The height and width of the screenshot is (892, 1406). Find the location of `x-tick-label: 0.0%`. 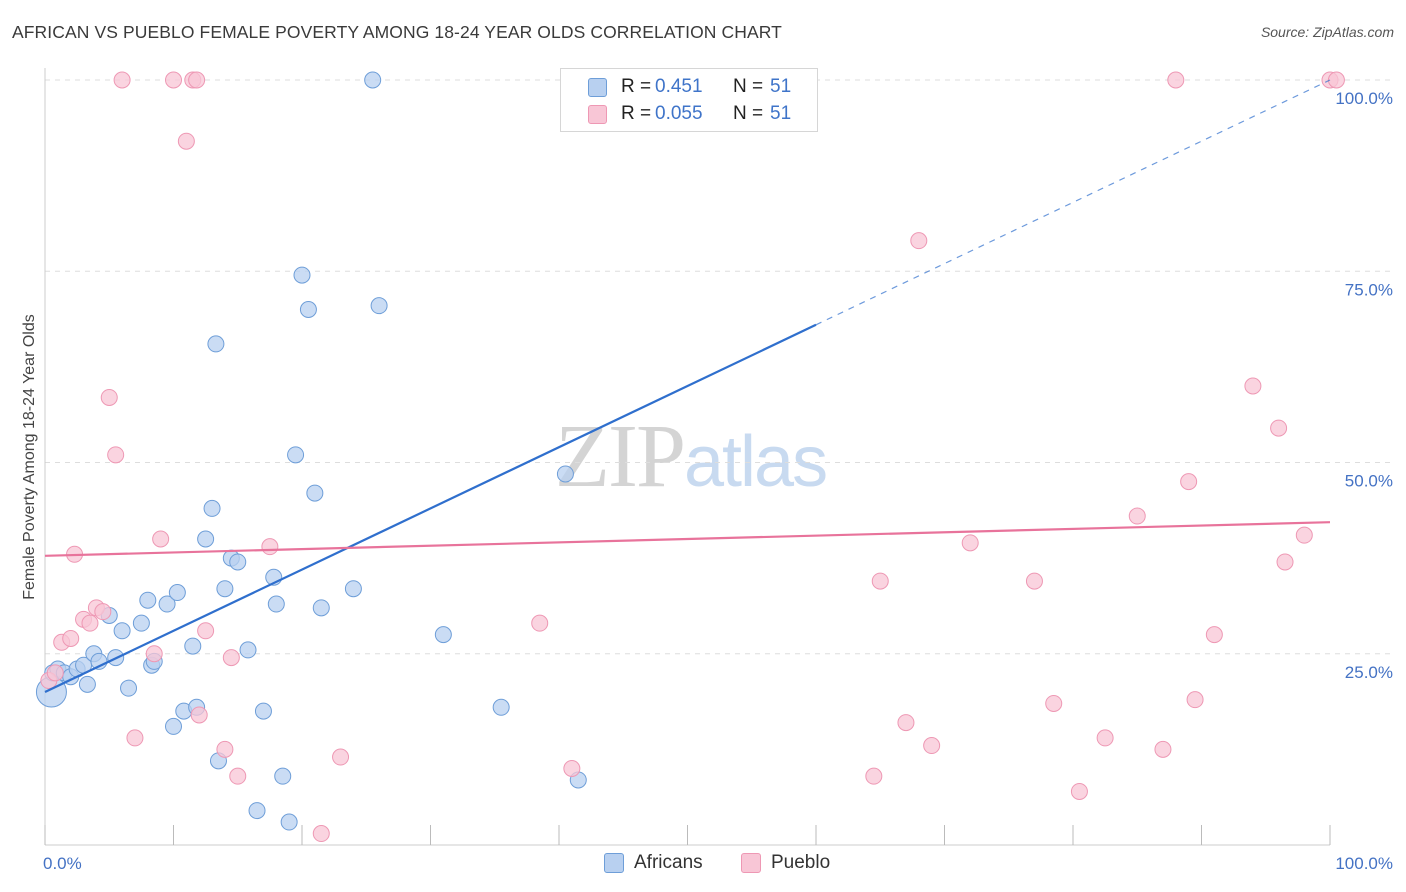

x-tick-label: 0.0% is located at coordinates (62, 863).